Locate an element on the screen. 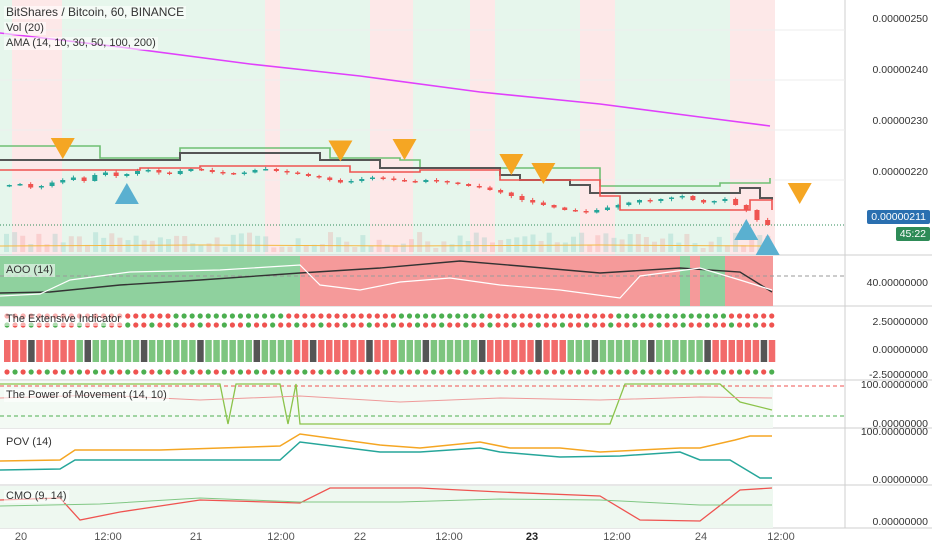 The width and height of the screenshot is (932, 555). cmo-pane-label: CMO (9, 14) is located at coordinates (36, 496).